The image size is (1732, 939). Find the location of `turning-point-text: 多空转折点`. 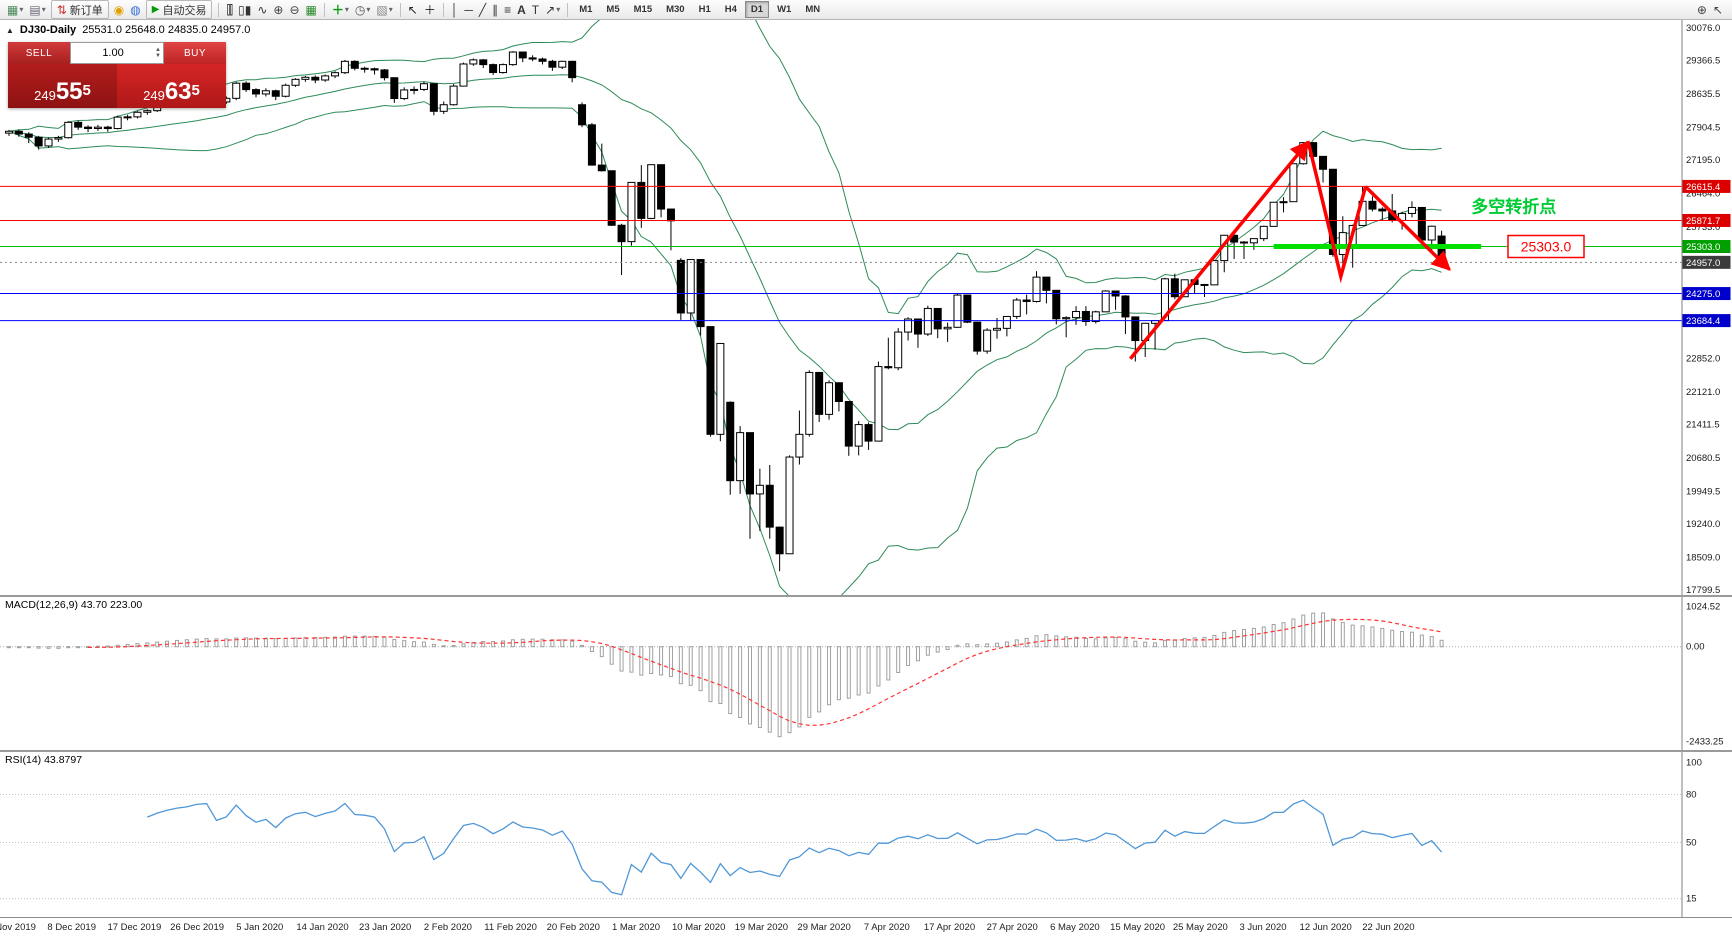

turning-point-text: 多空转折点 is located at coordinates (1513, 207).